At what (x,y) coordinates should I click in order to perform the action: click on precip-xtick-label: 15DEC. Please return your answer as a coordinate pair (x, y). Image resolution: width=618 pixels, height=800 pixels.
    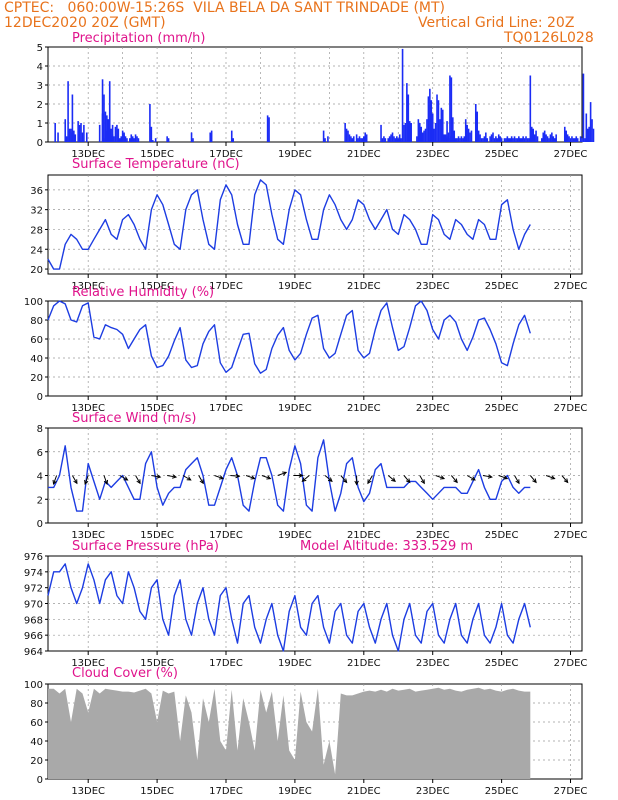
    Looking at the image, I should click on (157, 154).